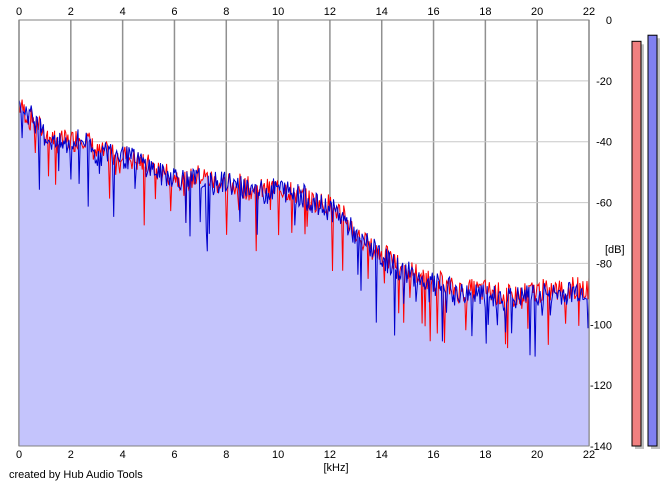  I want to click on x-tick-label-bottom-11: 22, so click(589, 455).